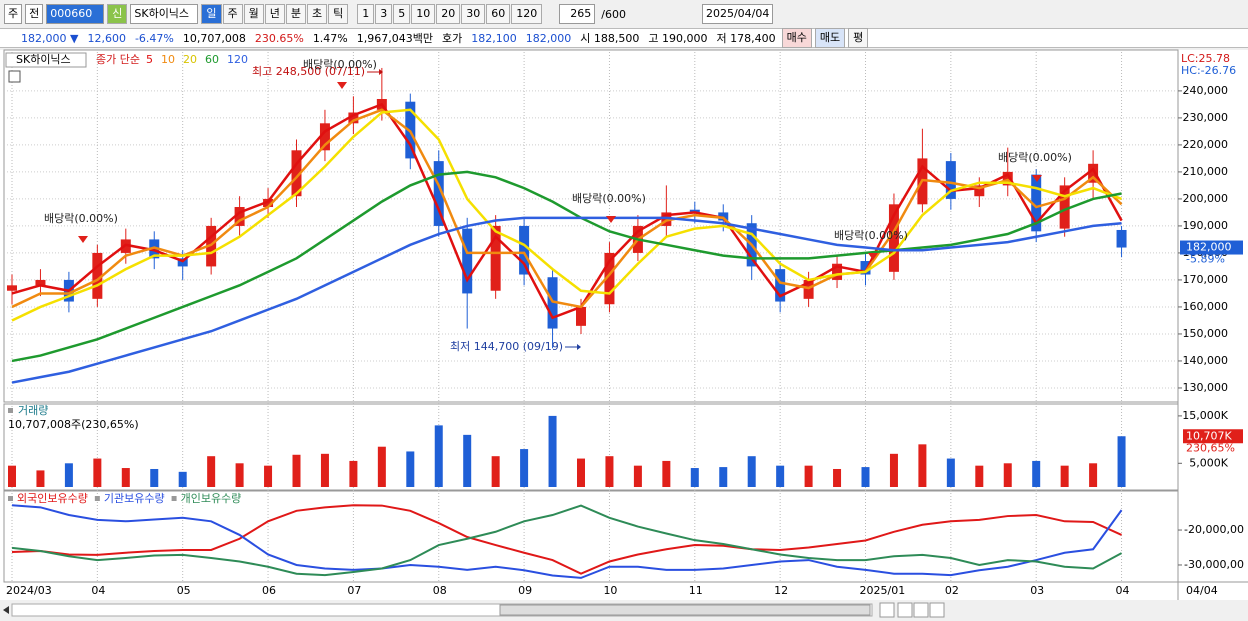  I want to click on last-volume-tag, so click(1213, 436).